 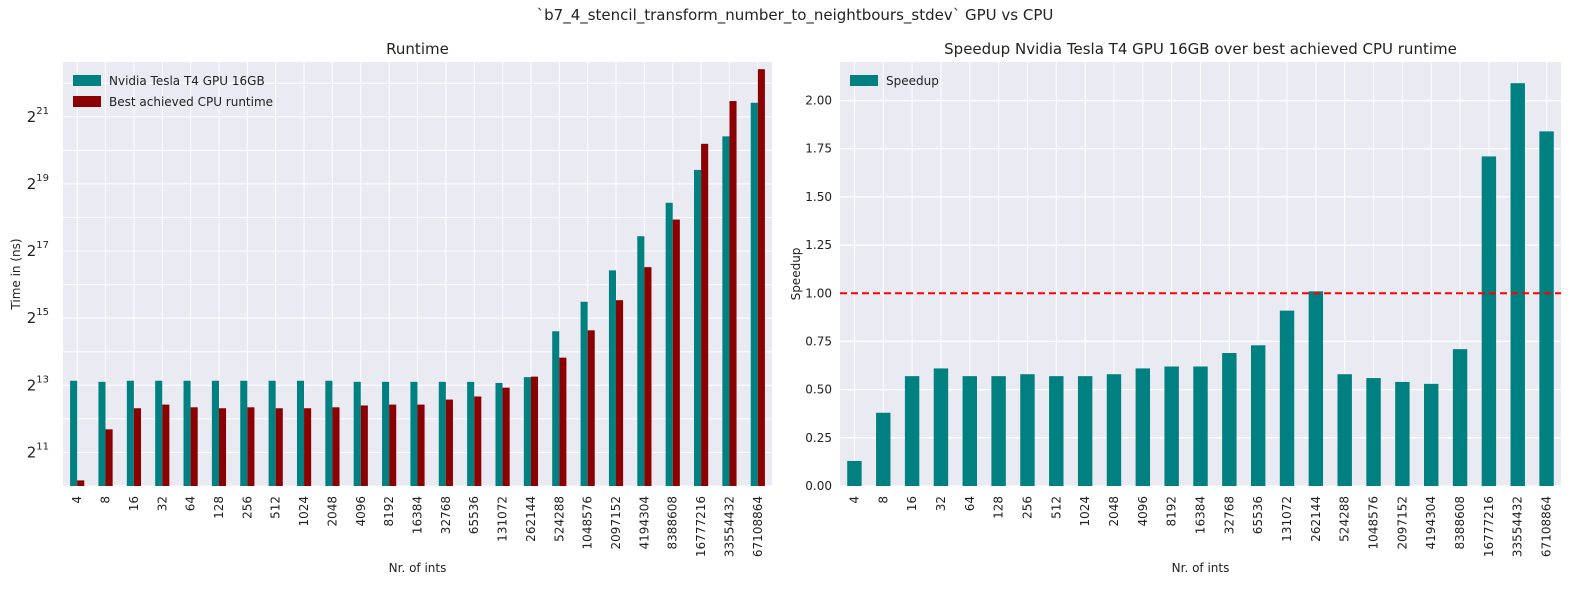 What do you see at coordinates (38, 183) in the screenshot?
I see `y-tick-label: 219` at bounding box center [38, 183].